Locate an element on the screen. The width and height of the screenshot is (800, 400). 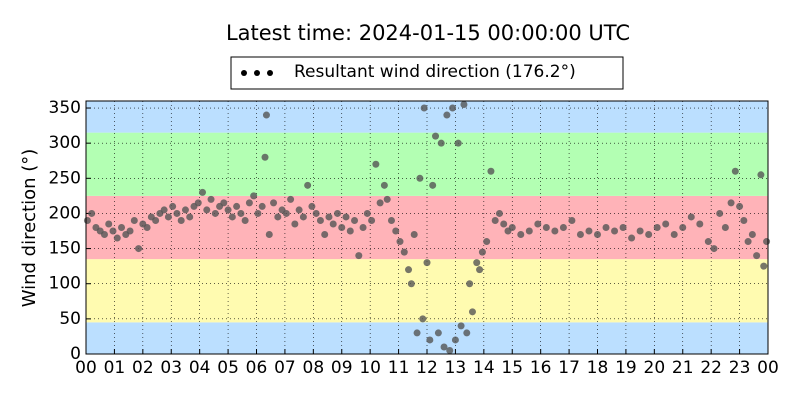
x-tick-label: 17 is located at coordinates (569, 368).